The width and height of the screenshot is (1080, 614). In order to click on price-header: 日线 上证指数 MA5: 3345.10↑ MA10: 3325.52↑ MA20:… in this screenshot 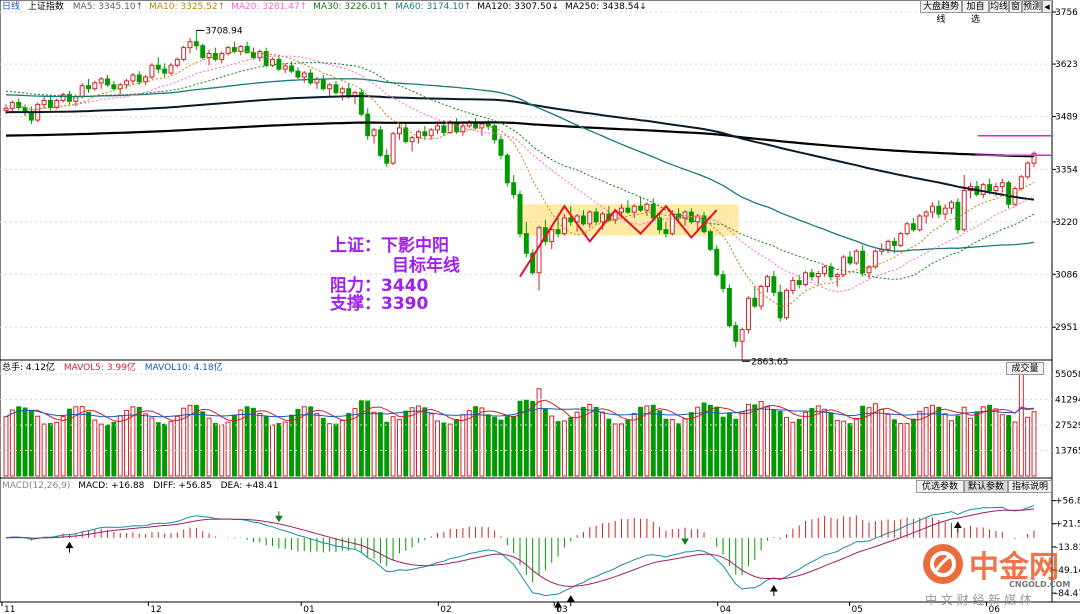, I will do `click(324, 7)`.